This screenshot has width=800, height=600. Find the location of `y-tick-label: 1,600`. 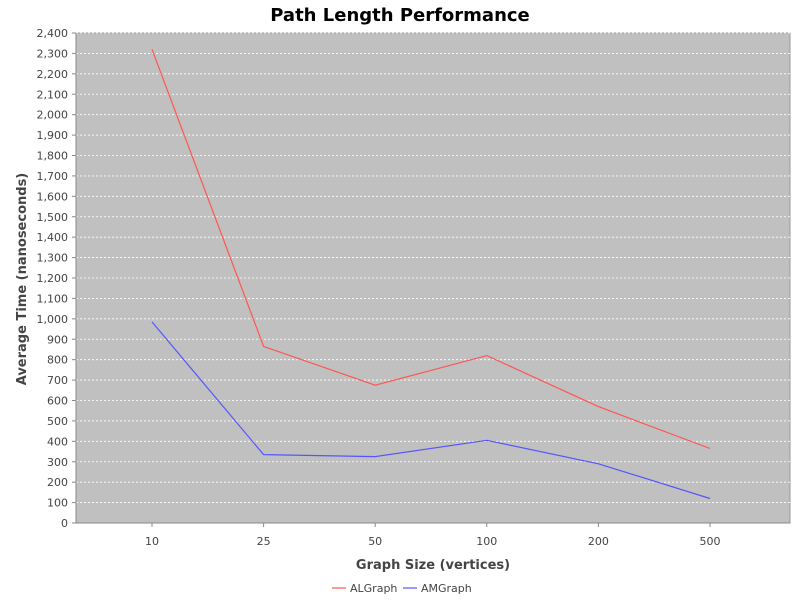

y-tick-label: 1,600 is located at coordinates (53, 196).